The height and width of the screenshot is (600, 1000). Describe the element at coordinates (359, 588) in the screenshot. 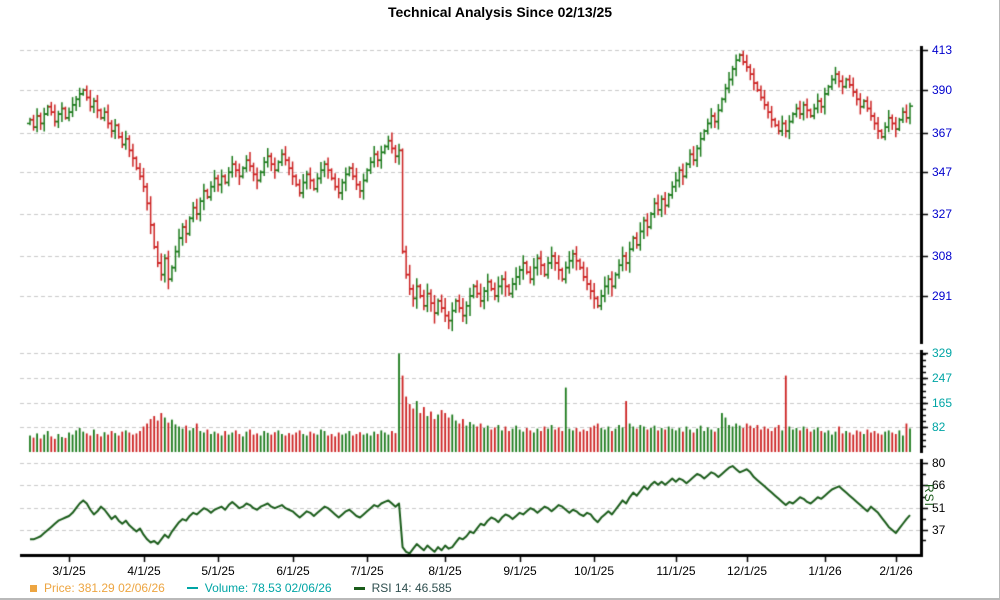

I see `rsi-dash-icon` at that location.